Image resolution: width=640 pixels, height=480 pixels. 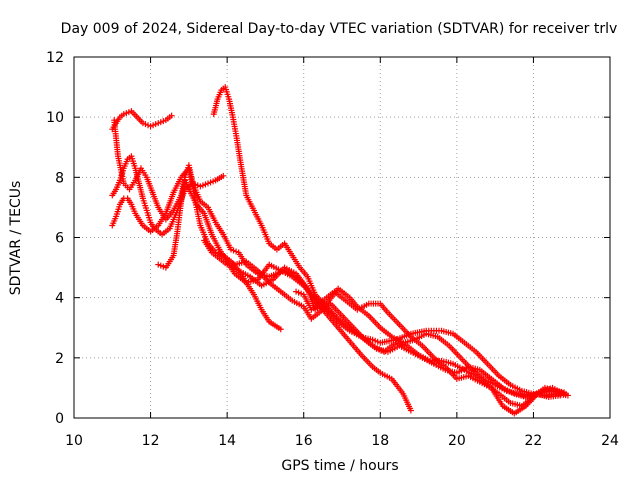 What do you see at coordinates (457, 441) in the screenshot?
I see `x-tick-label: 20` at bounding box center [457, 441].